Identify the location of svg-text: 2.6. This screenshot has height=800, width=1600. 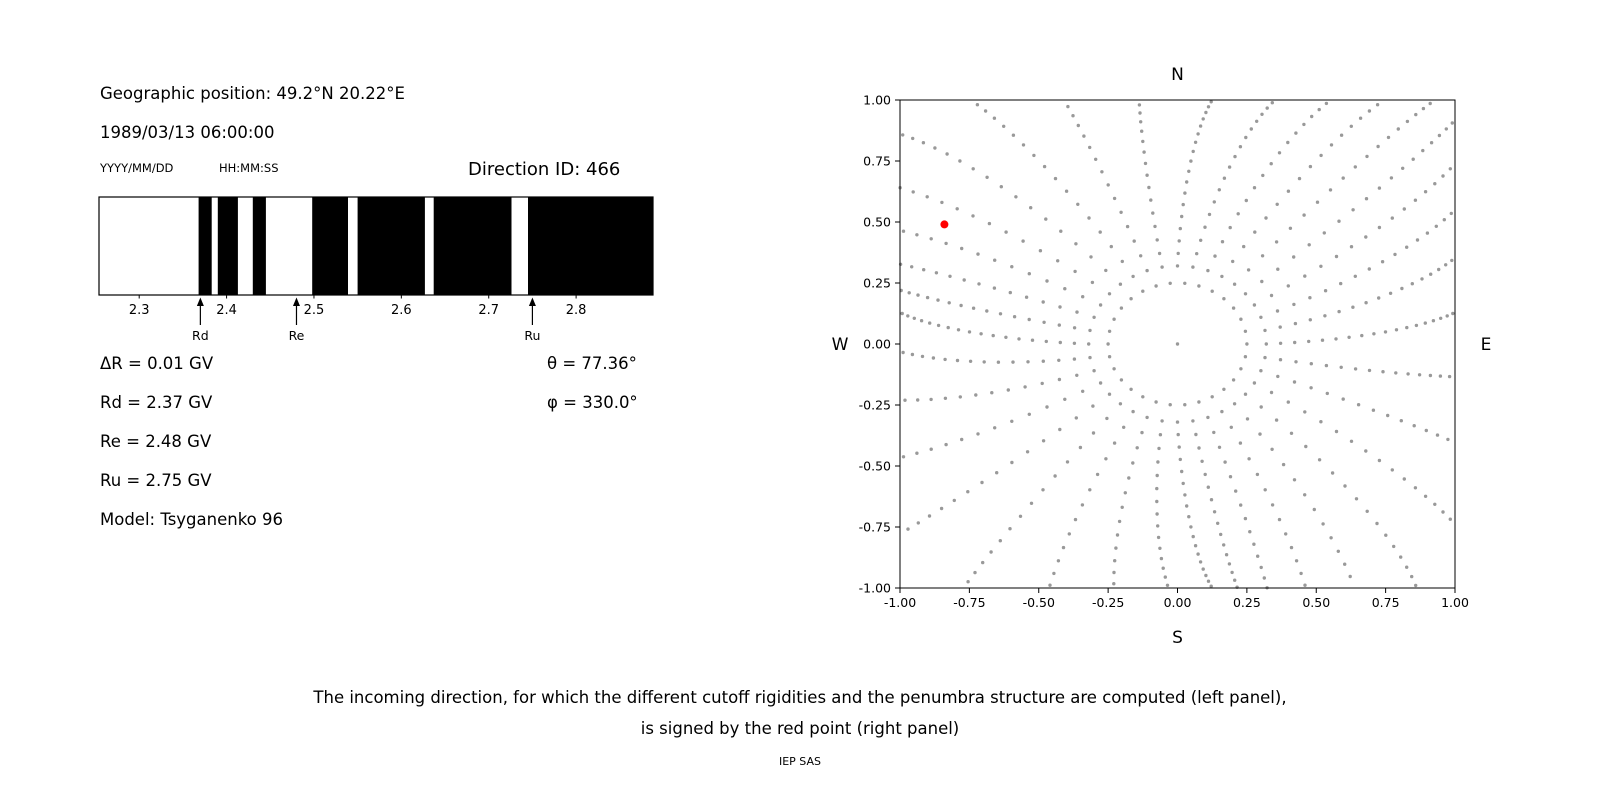
(401, 310).